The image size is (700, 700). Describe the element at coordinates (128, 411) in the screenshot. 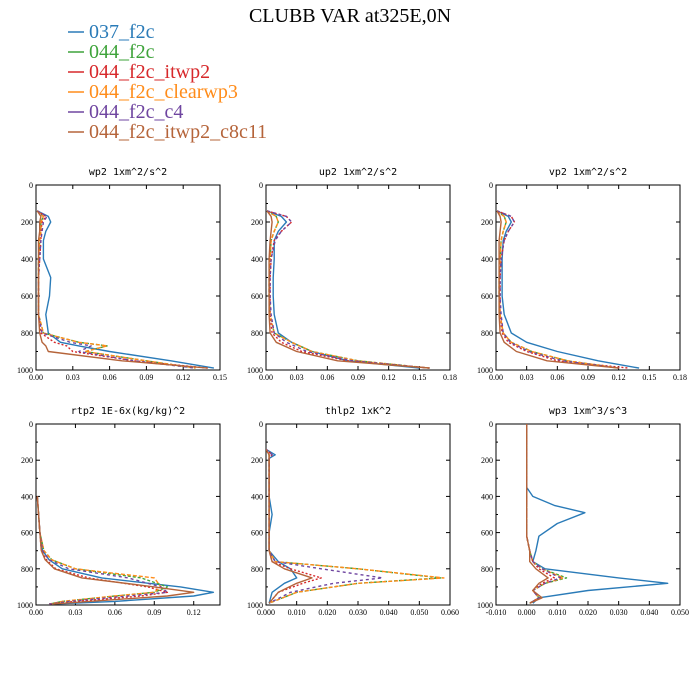

I see `panel-title: rtp2 1E-6x(kg/kg)^2` at that location.